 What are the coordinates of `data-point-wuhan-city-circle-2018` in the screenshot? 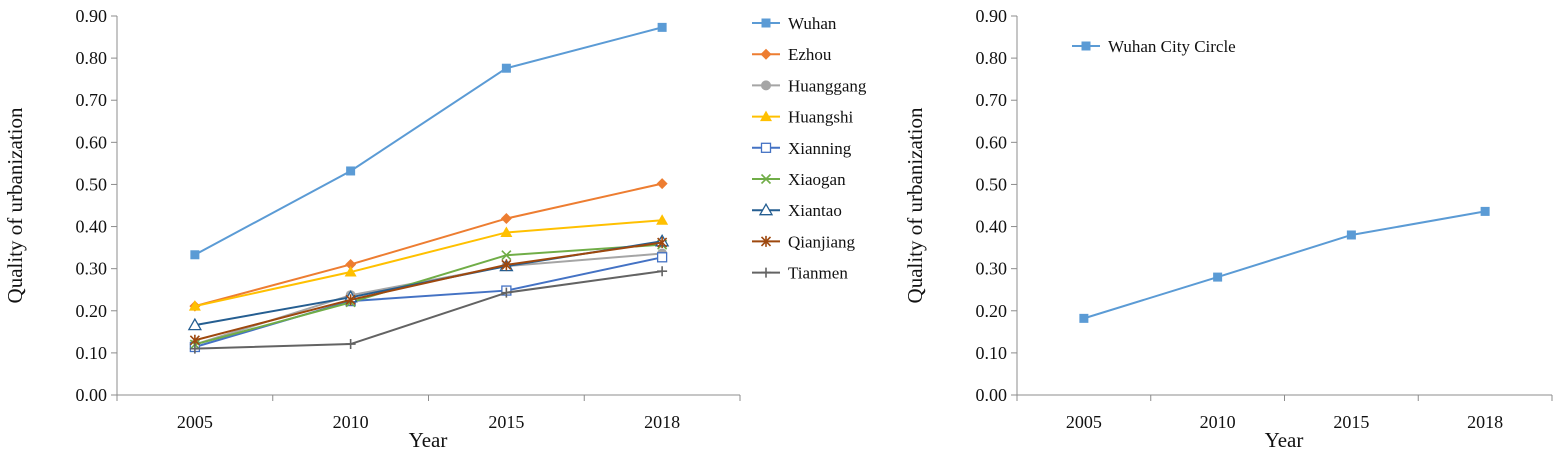 It's located at (1485, 211).